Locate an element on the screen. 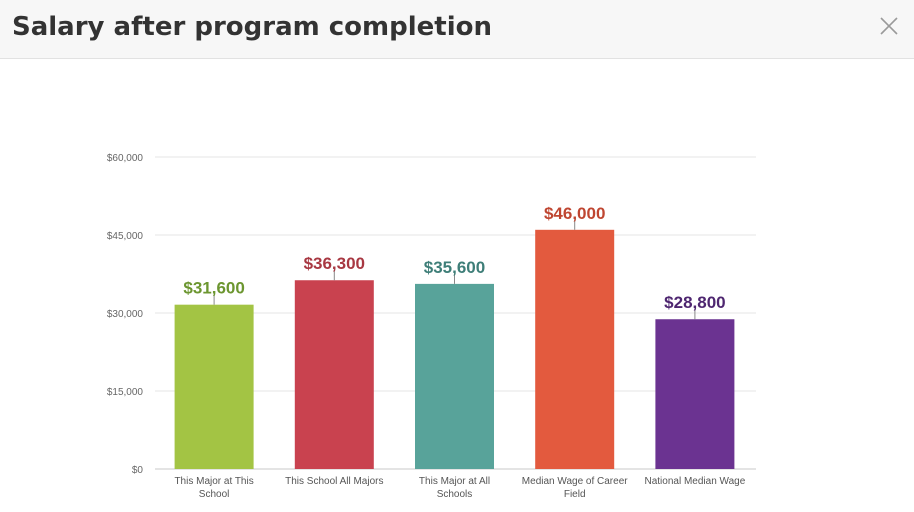 This screenshot has width=914, height=512. x-tick-label: Median Wage of Career is located at coordinates (575, 481).